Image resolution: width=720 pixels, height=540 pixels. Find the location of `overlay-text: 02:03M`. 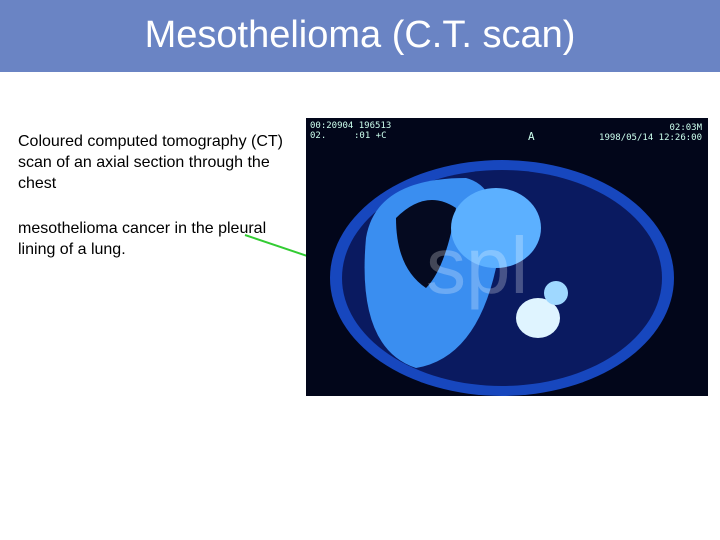

overlay-text: 02:03M is located at coordinates (685, 128).